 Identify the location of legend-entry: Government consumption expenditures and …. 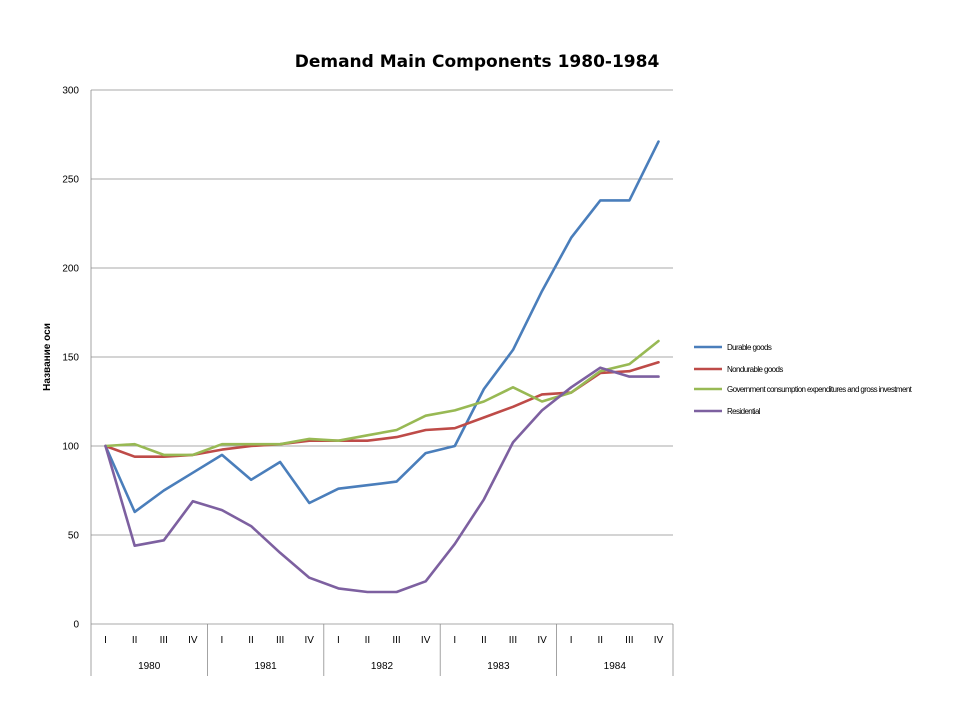
(820, 389).